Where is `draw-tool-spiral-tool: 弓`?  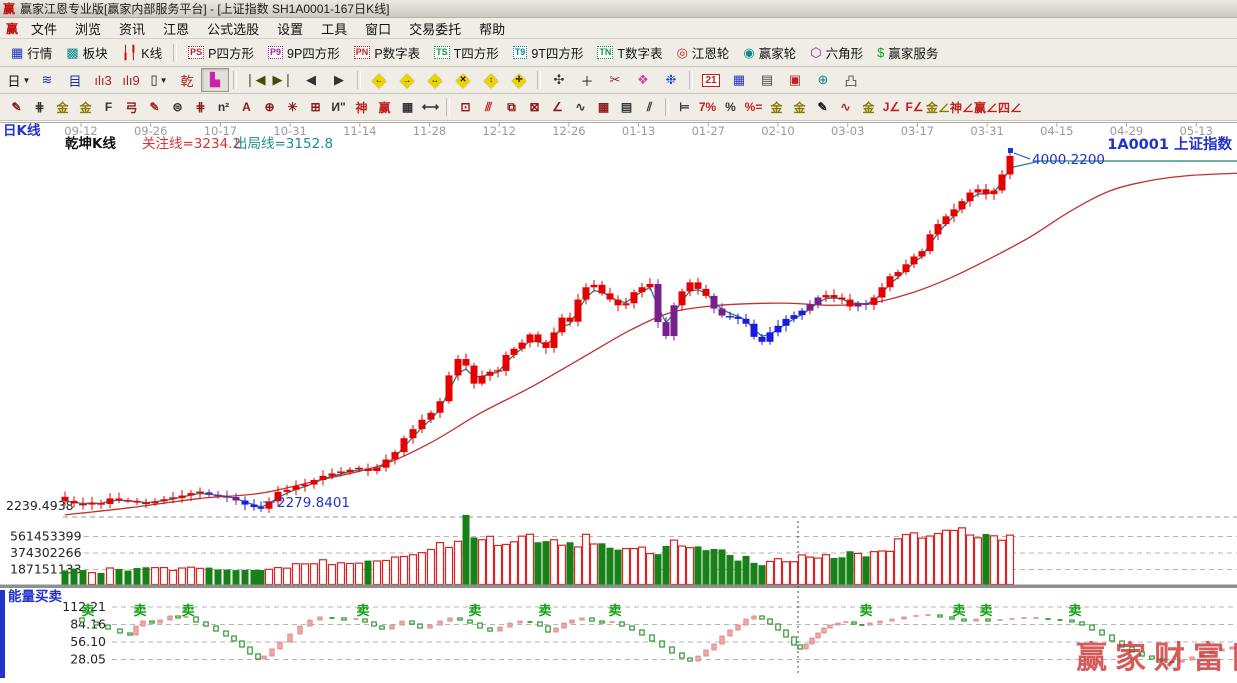 draw-tool-spiral-tool: 弓 is located at coordinates (131, 107).